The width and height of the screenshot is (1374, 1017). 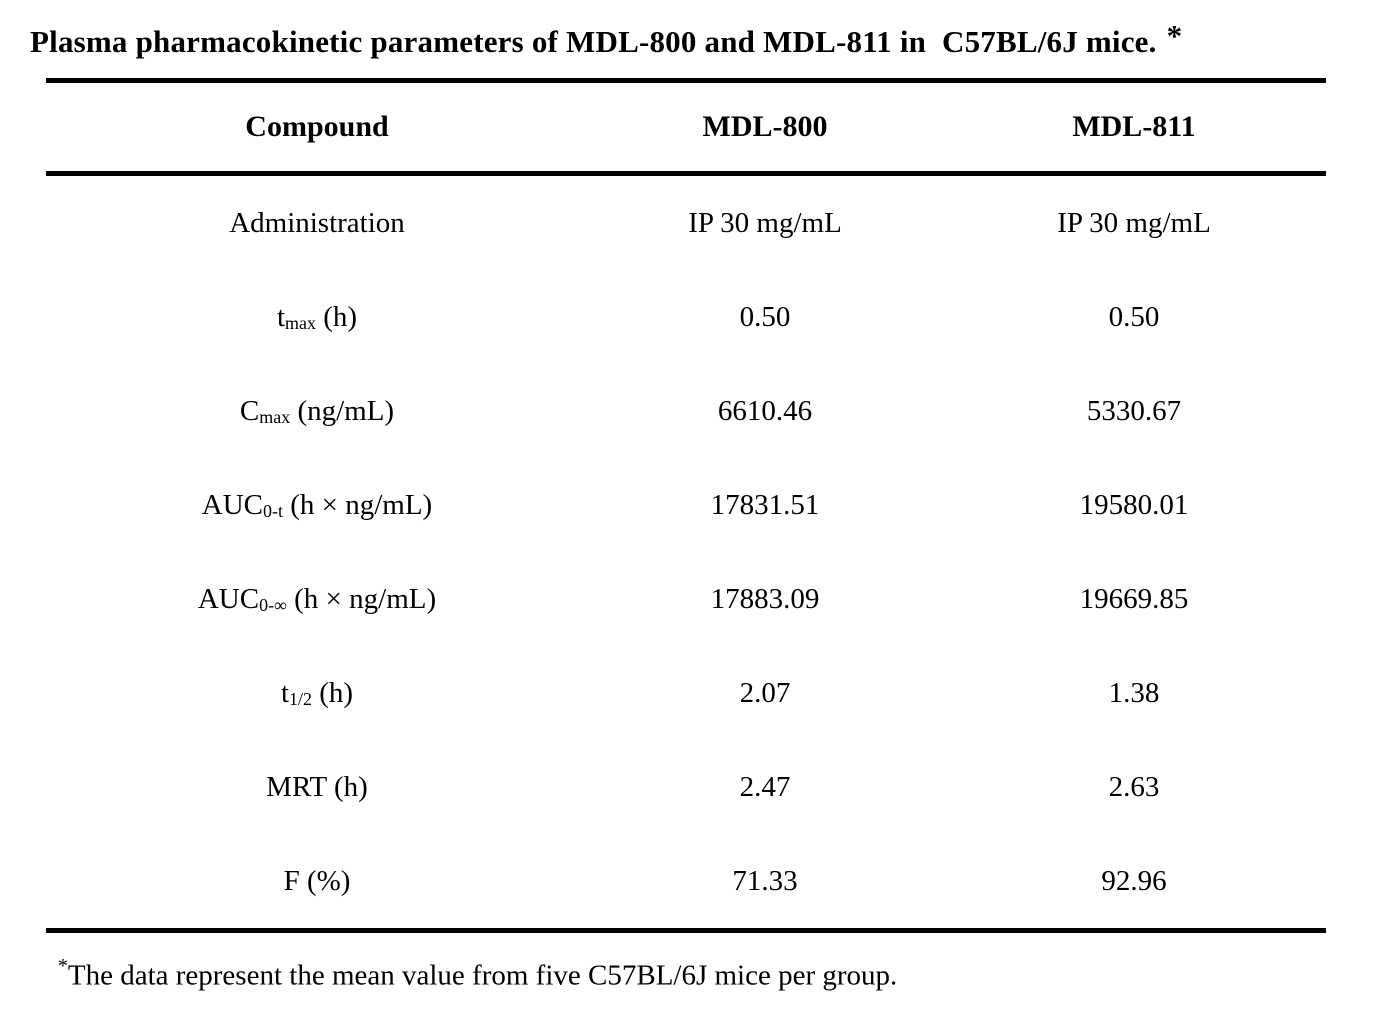 I want to click on cell-mdl-800: 2.07, so click(x=765, y=692).